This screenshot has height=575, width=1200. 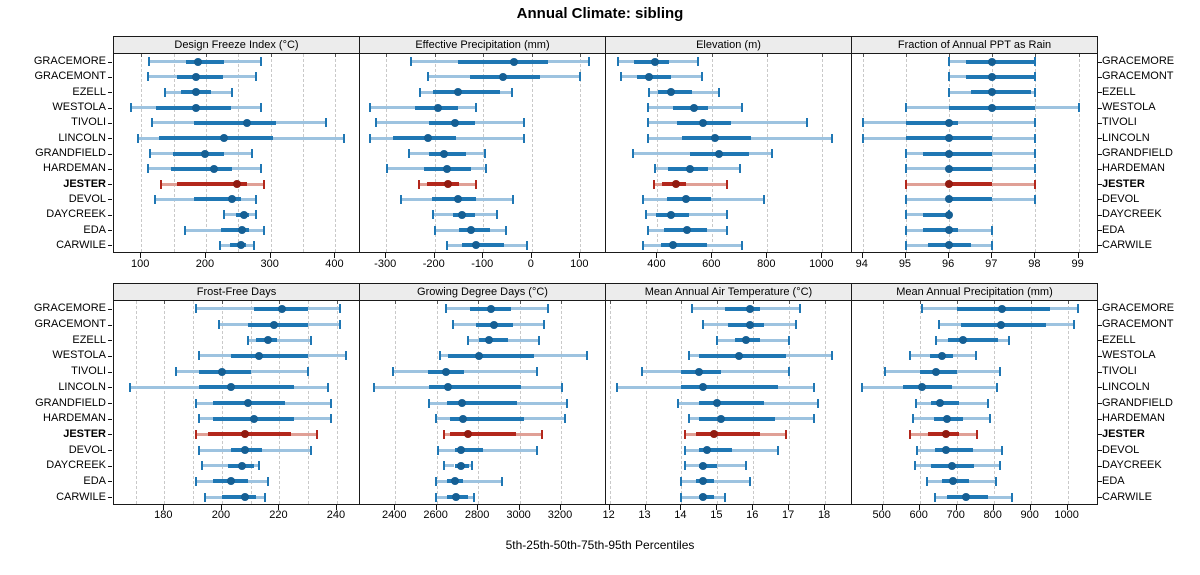 I want to click on tick-label: 16, so click(x=752, y=515).